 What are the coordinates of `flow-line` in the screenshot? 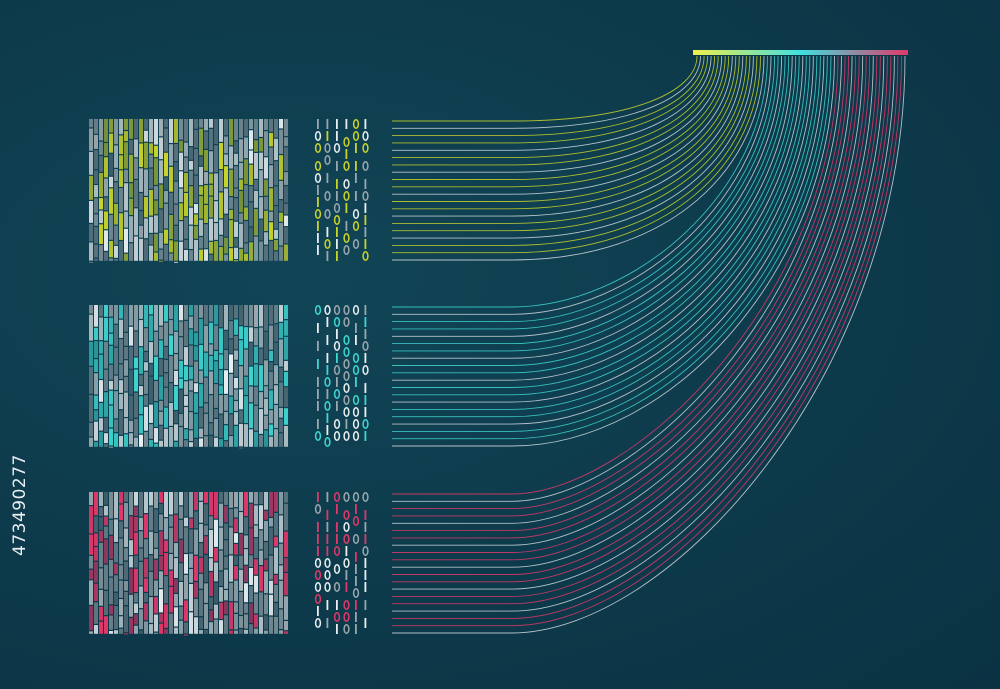 It's located at (546, 92).